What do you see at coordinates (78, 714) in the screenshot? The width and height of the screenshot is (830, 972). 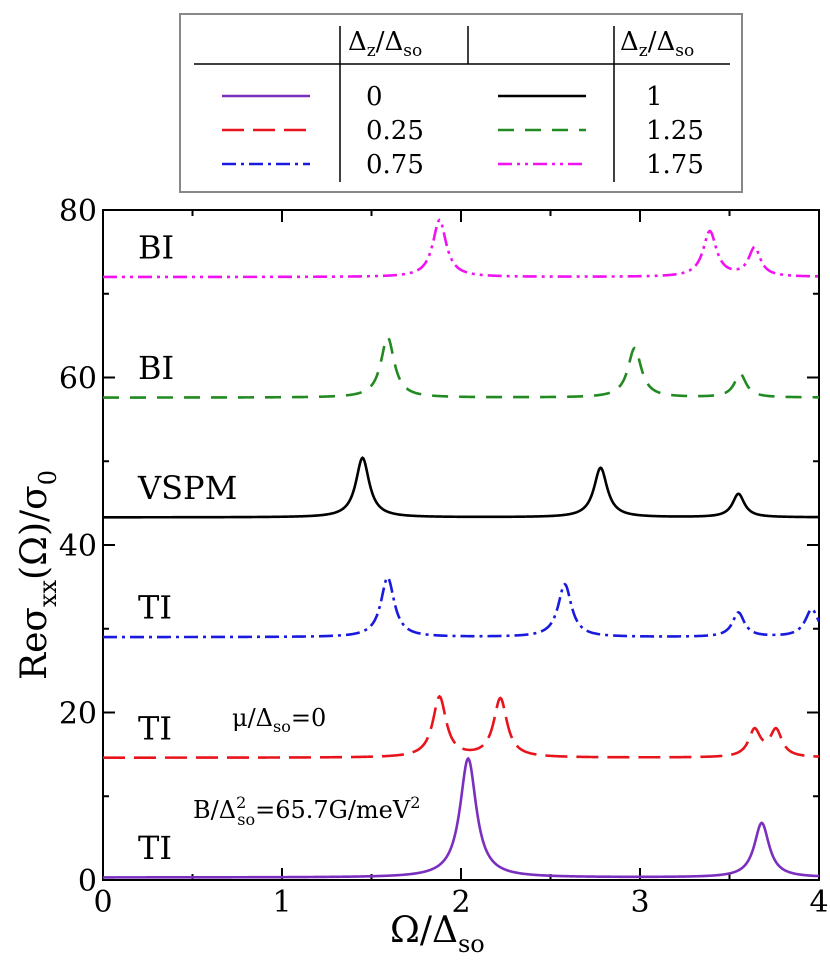 I see `y-tick-label: 20` at bounding box center [78, 714].